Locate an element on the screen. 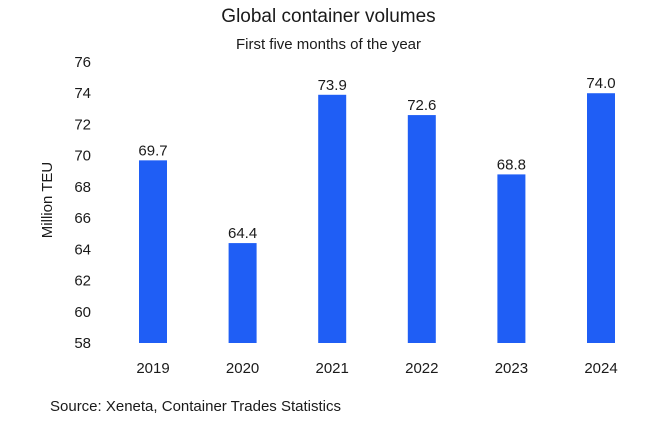 The width and height of the screenshot is (657, 425). y-tick-label: 70 is located at coordinates (82, 156).